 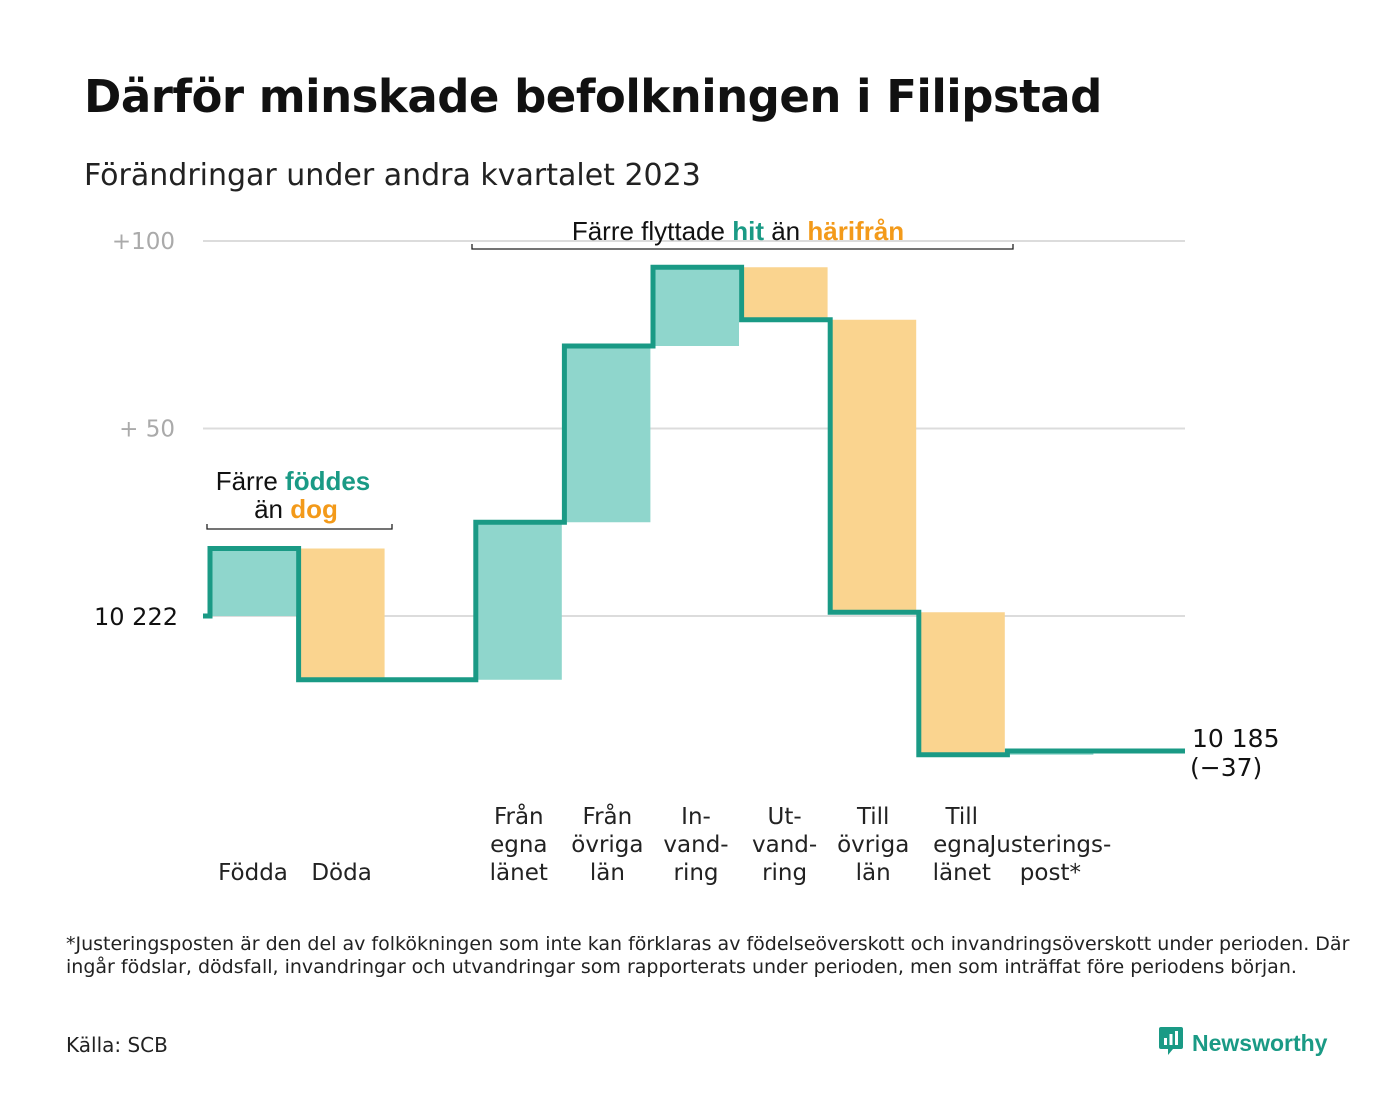 What do you see at coordinates (136, 617) in the screenshot?
I see `baseline-label: 10 222` at bounding box center [136, 617].